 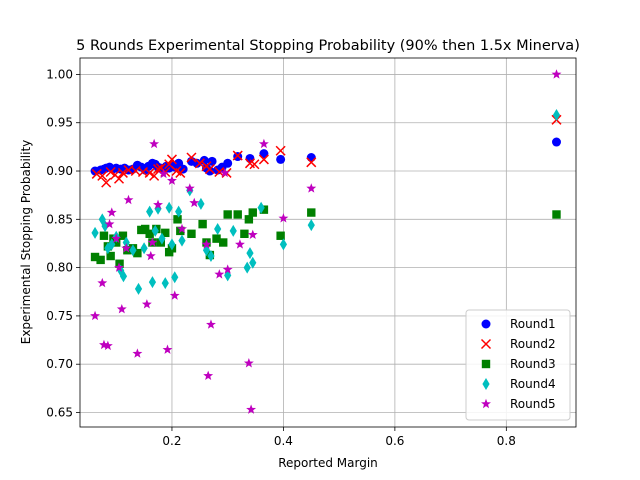 I want to click on x-tick-label: 0.8, so click(x=506, y=441).